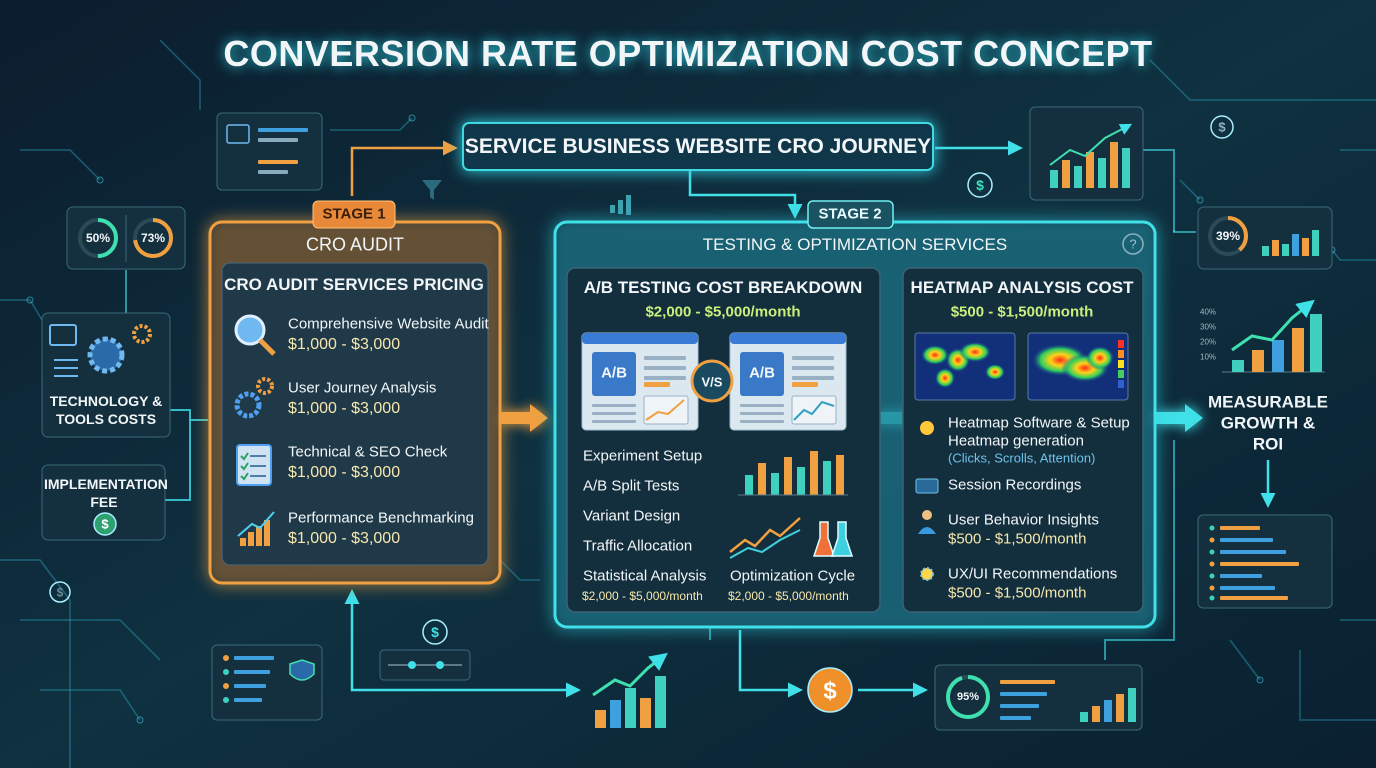 The image size is (1376, 768). I want to click on mini-trend, so click(814, 410).